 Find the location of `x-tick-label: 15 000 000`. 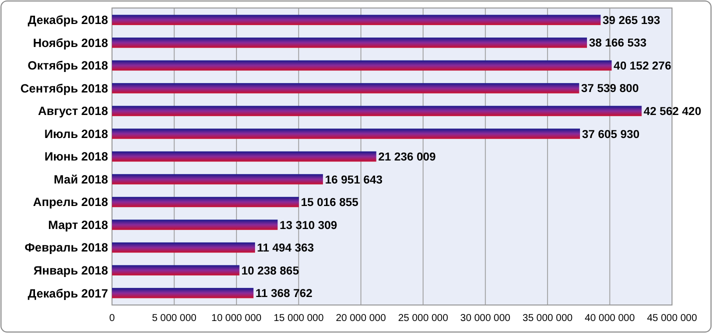

x-tick-label: 15 000 000 is located at coordinates (299, 318).